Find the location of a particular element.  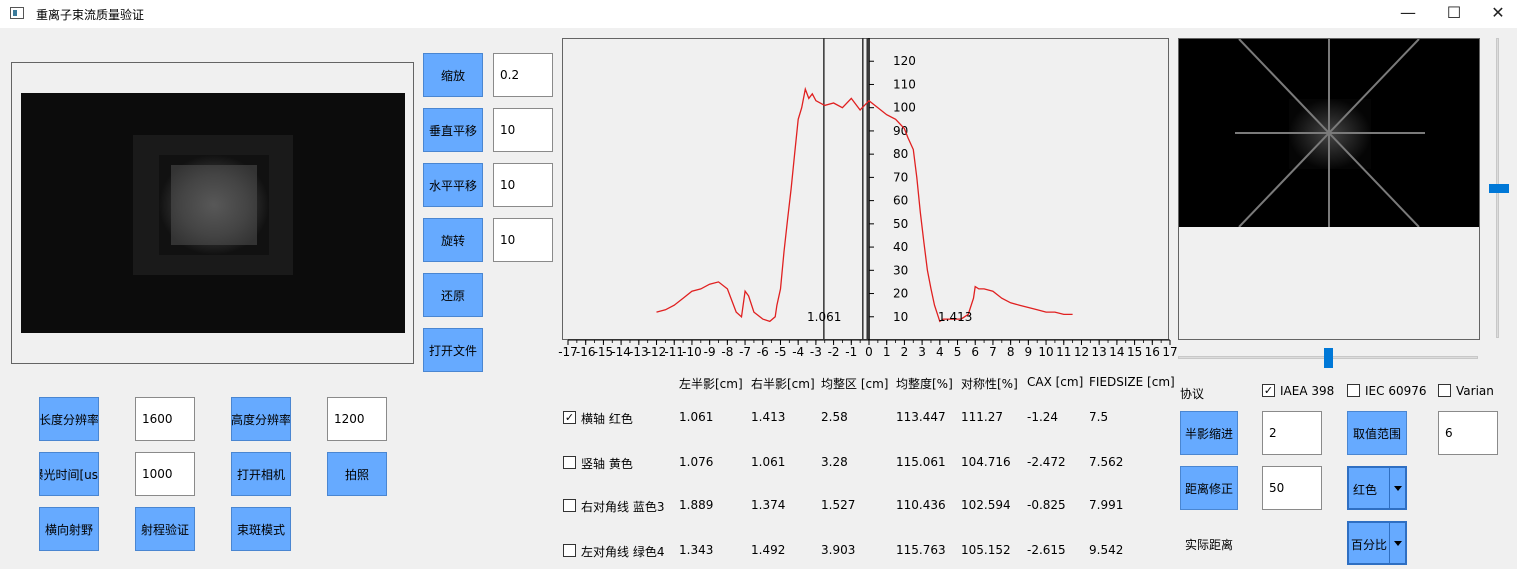

table-cell: 111.27 is located at coordinates (982, 417).